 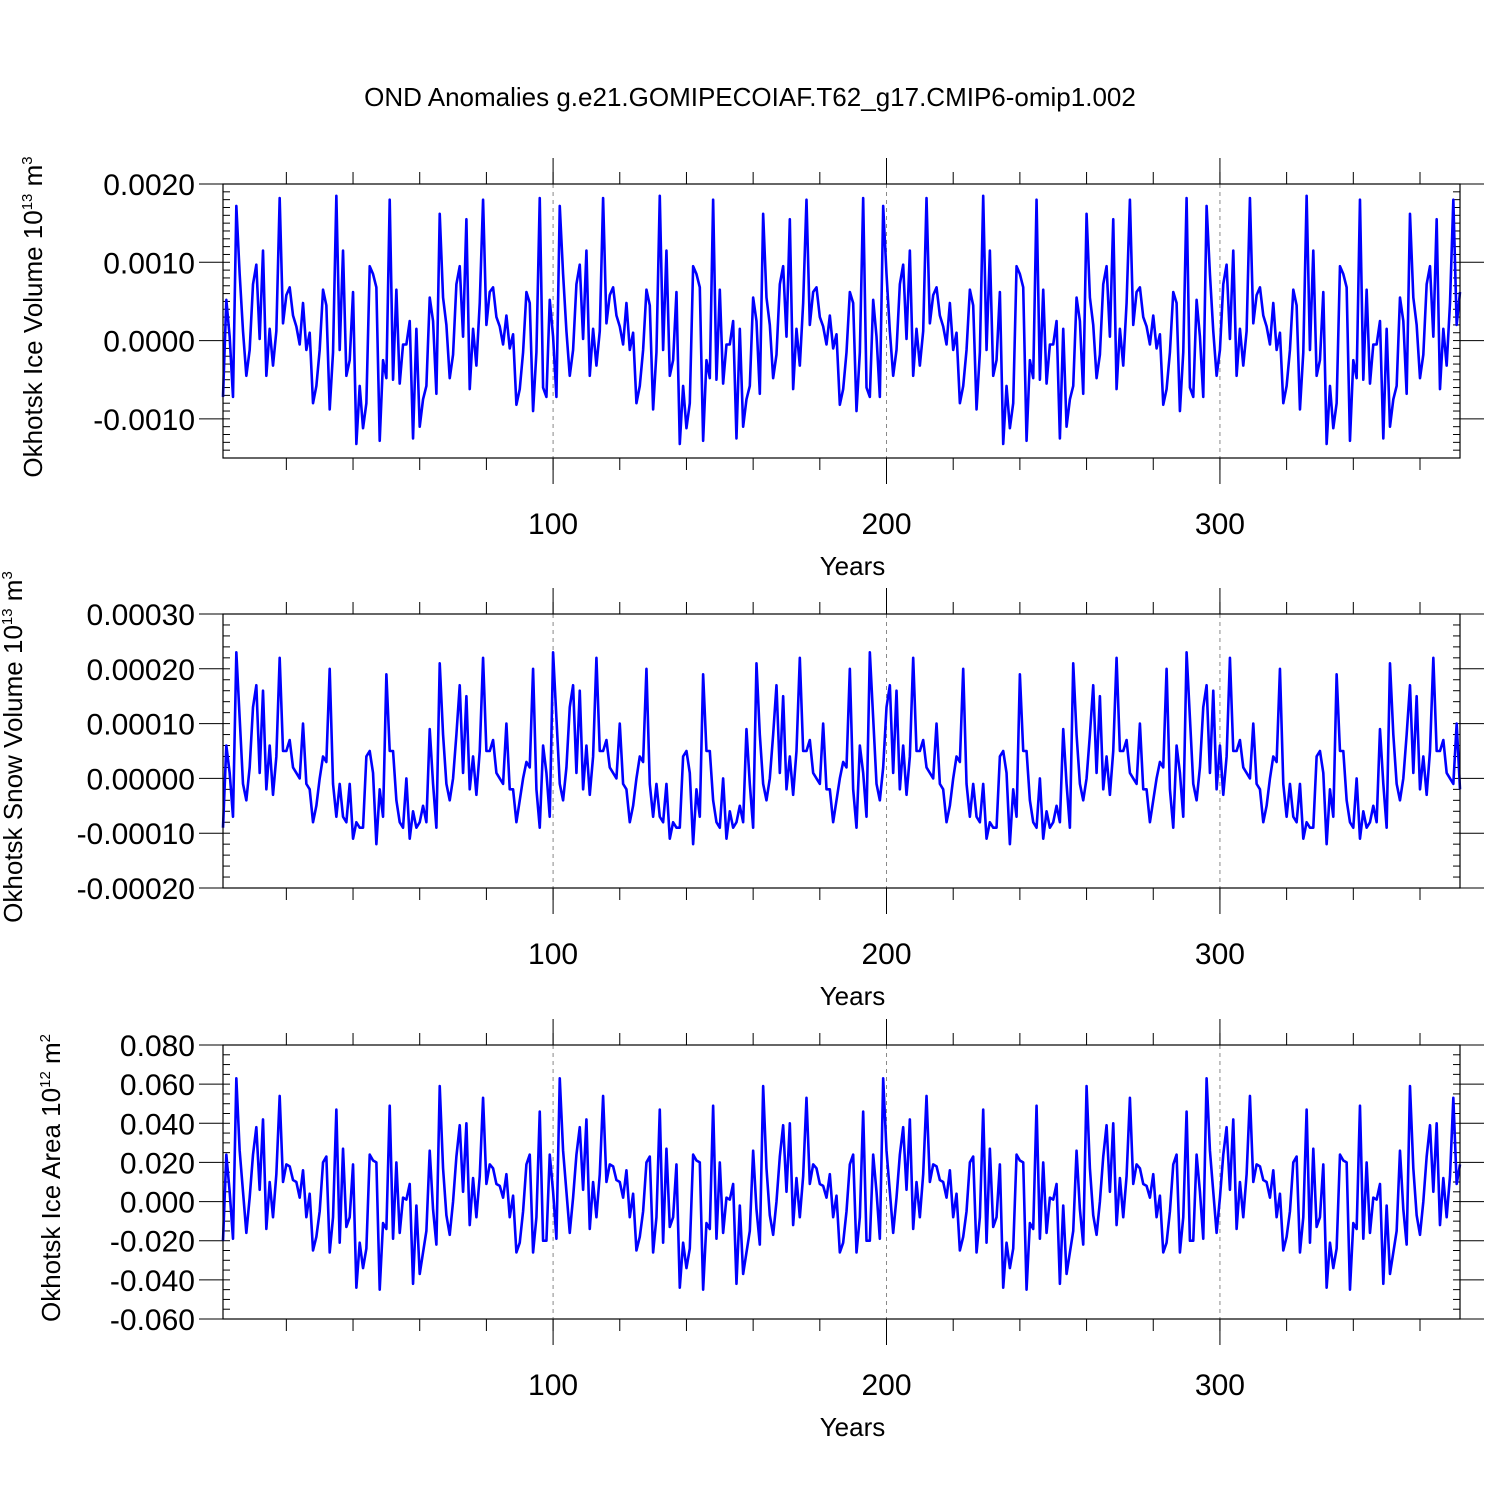 I want to click on y-tick-label: 0.060, so click(x=157, y=1085).